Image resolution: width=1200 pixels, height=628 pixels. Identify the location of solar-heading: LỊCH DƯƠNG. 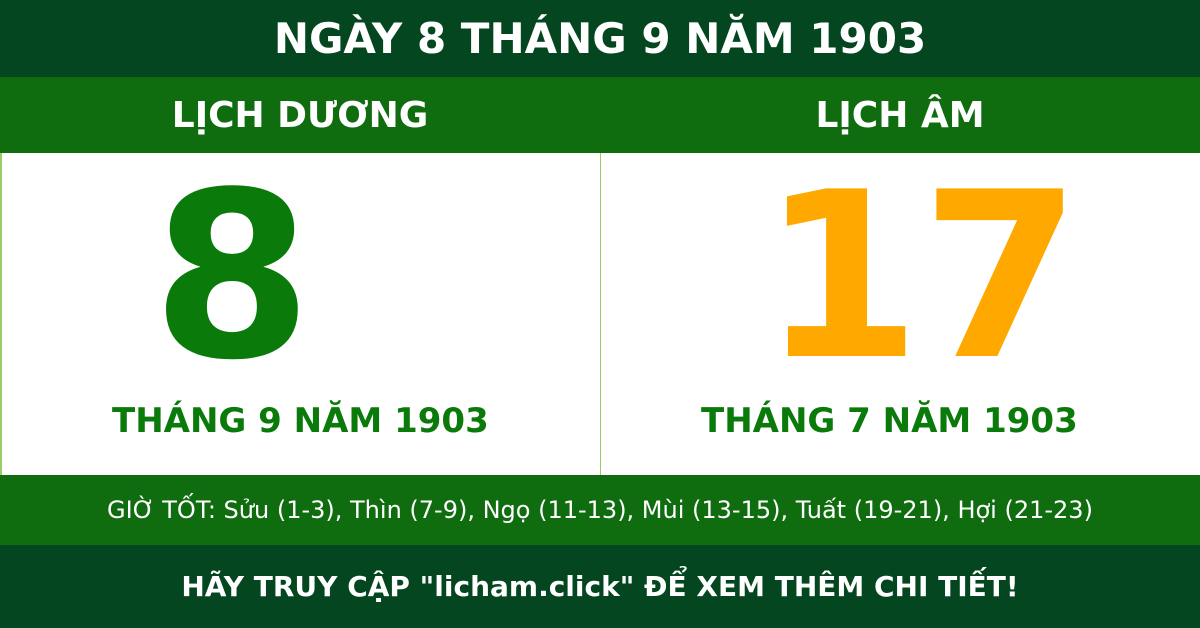
(300, 115).